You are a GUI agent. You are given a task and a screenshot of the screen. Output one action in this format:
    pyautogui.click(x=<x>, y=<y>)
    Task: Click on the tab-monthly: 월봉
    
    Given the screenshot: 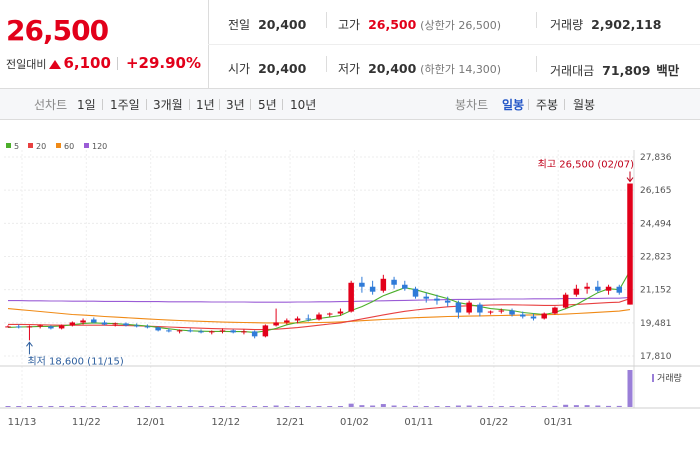 What is the action you would take?
    pyautogui.click(x=584, y=105)
    